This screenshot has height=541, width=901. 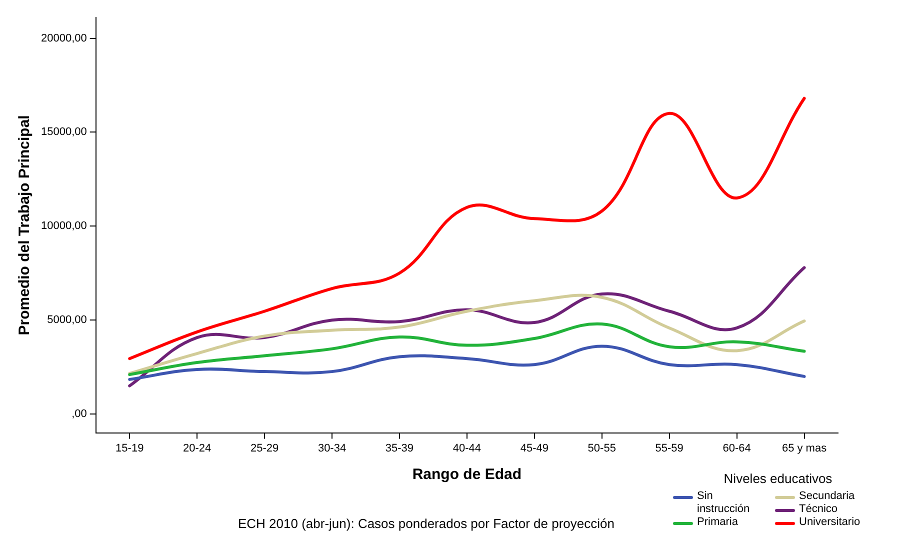 What do you see at coordinates (63, 132) in the screenshot?
I see `y-tick-label: 15000,00` at bounding box center [63, 132].